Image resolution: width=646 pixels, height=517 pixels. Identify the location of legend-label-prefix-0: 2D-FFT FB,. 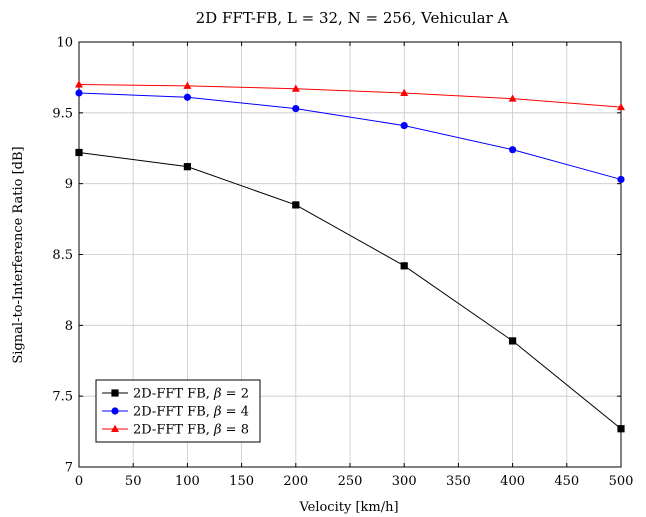
(173, 394).